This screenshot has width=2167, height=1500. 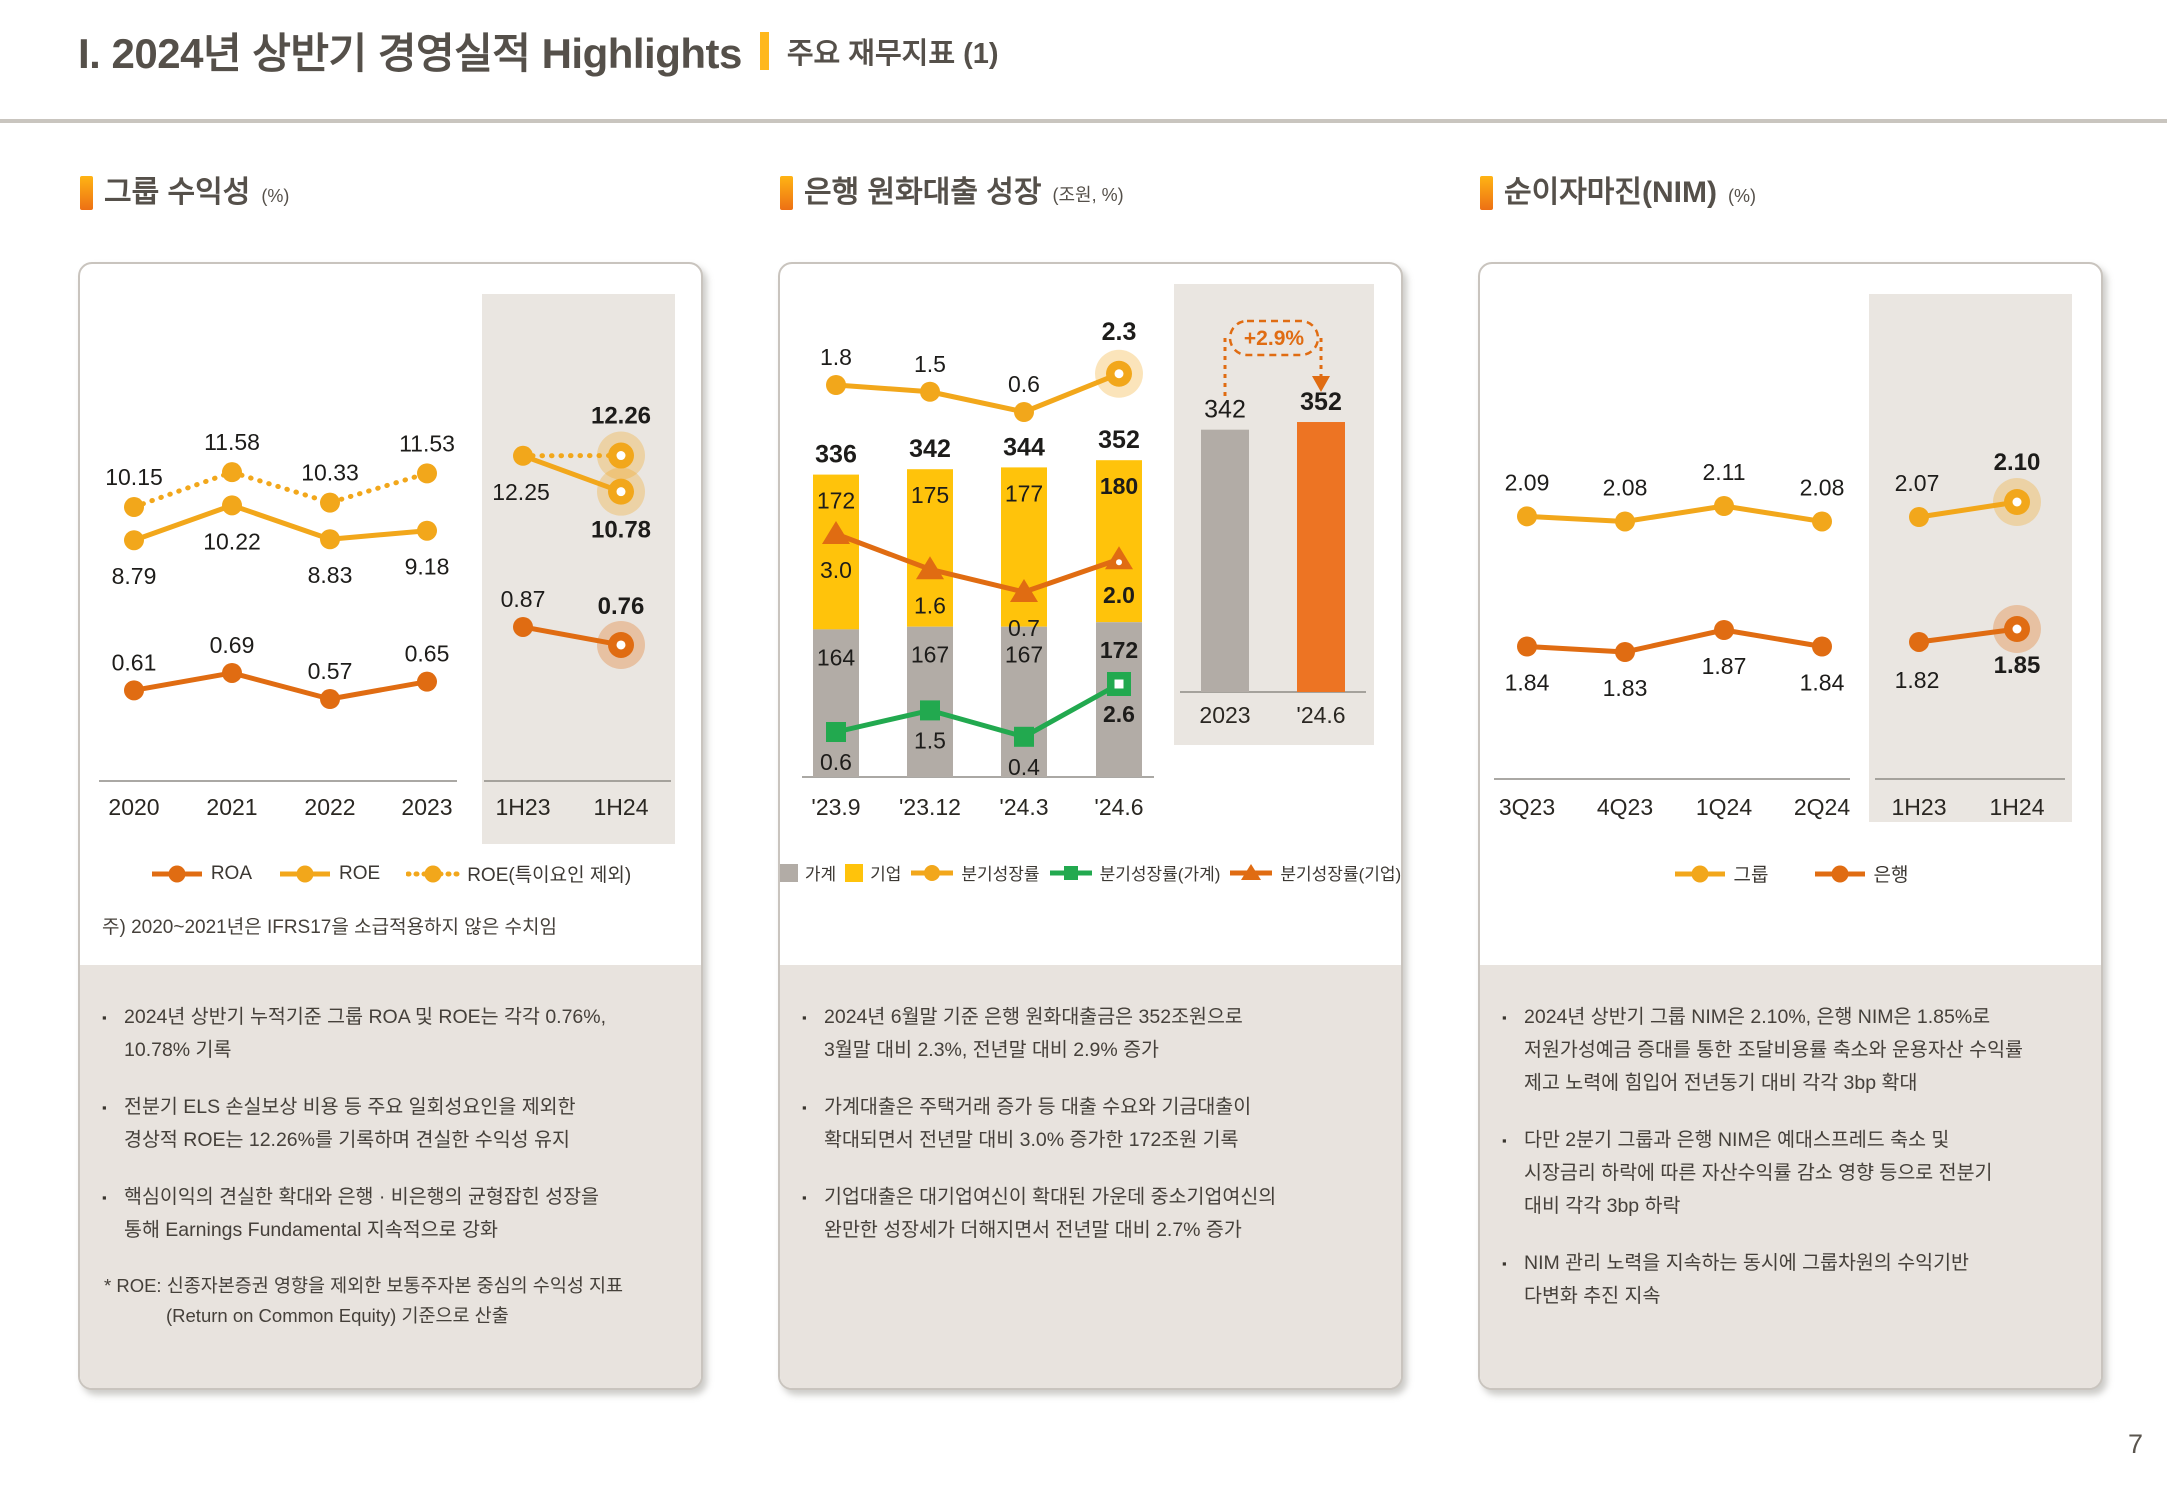 I want to click on svg-text: 2023, so click(x=1224, y=715).